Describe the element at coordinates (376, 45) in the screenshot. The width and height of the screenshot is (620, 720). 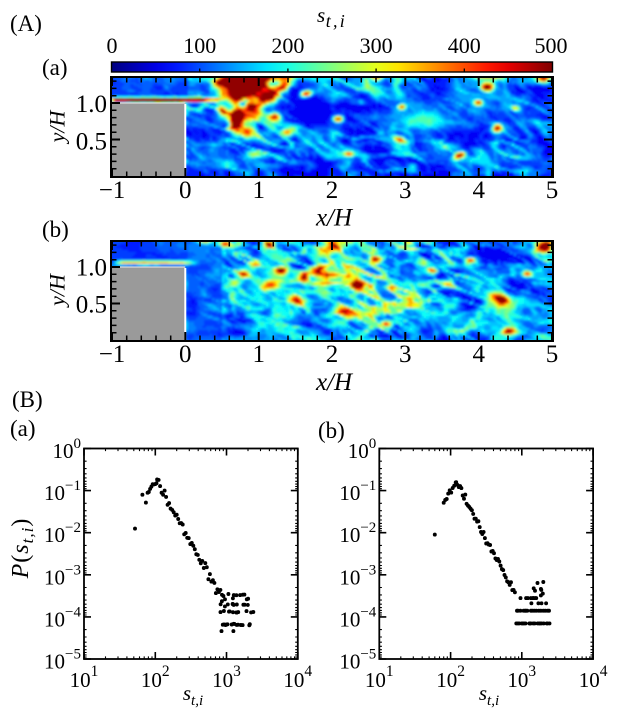
I see `svg-text: 300` at that location.